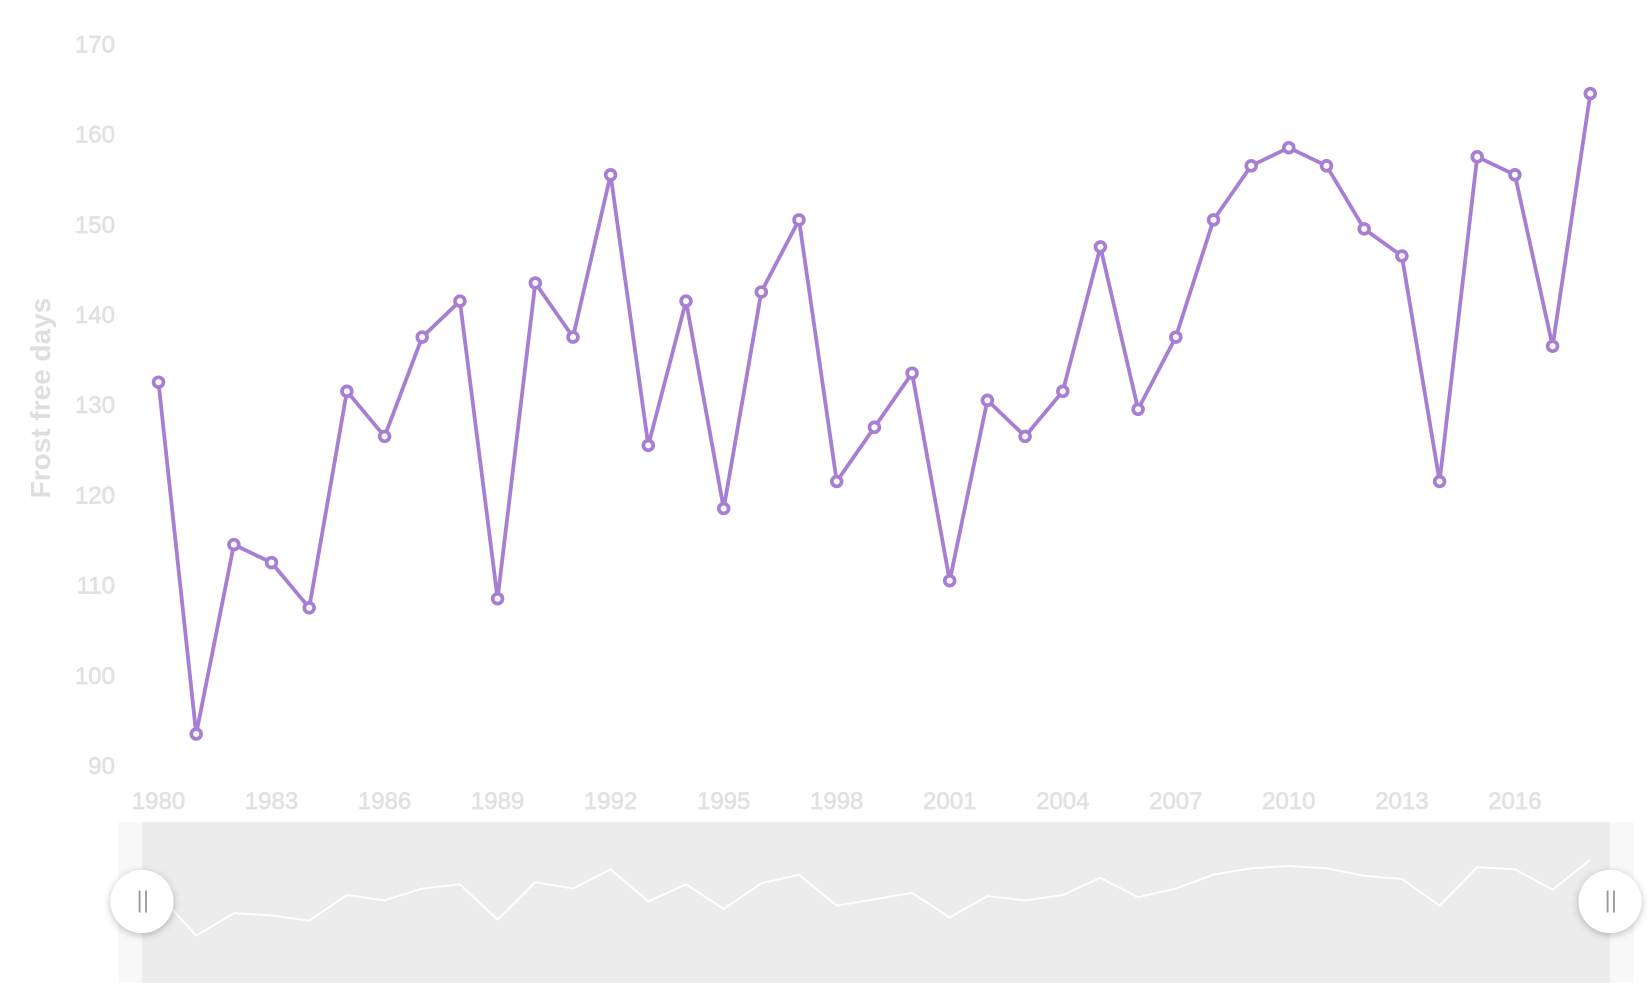  Describe the element at coordinates (1062, 801) in the screenshot. I see `svg-text: 2004` at that location.